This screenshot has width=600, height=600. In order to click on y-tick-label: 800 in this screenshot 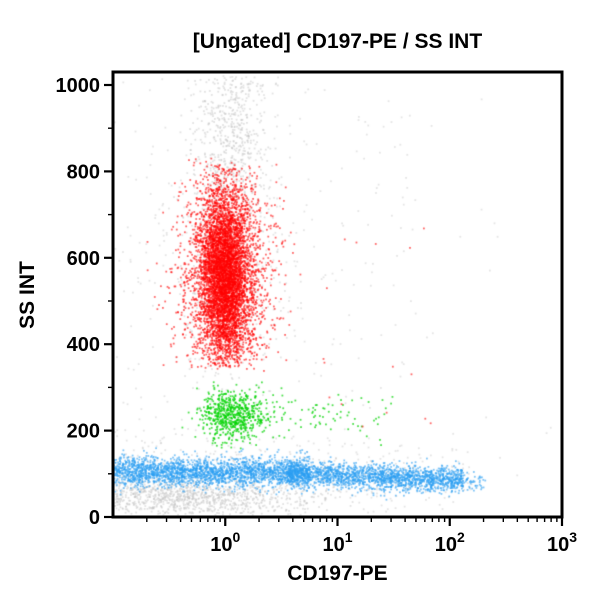, I will do `click(83, 172)`.